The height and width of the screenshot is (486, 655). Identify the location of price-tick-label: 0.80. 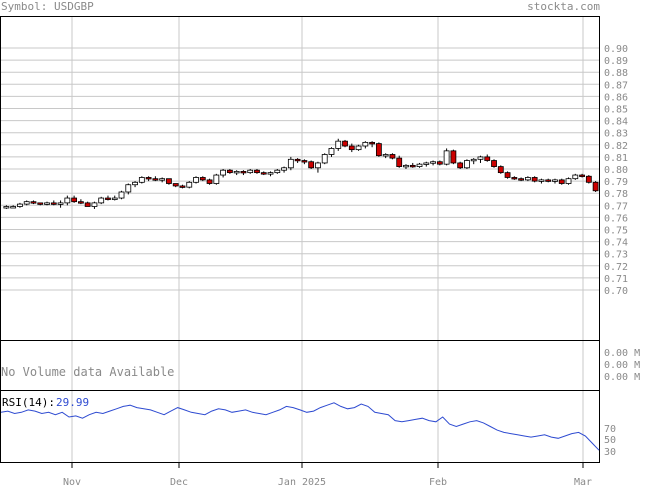
(616, 170).